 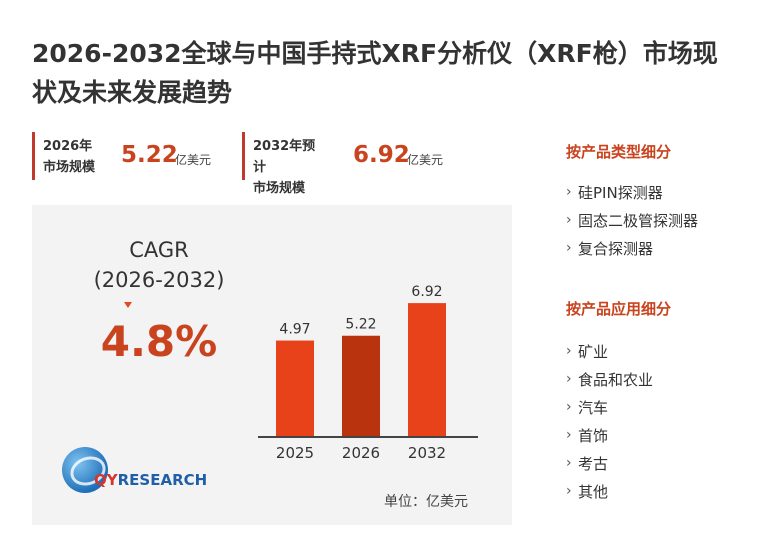 What do you see at coordinates (159, 280) in the screenshot?
I see `cagr-label-line2: (2026-2032)` at bounding box center [159, 280].